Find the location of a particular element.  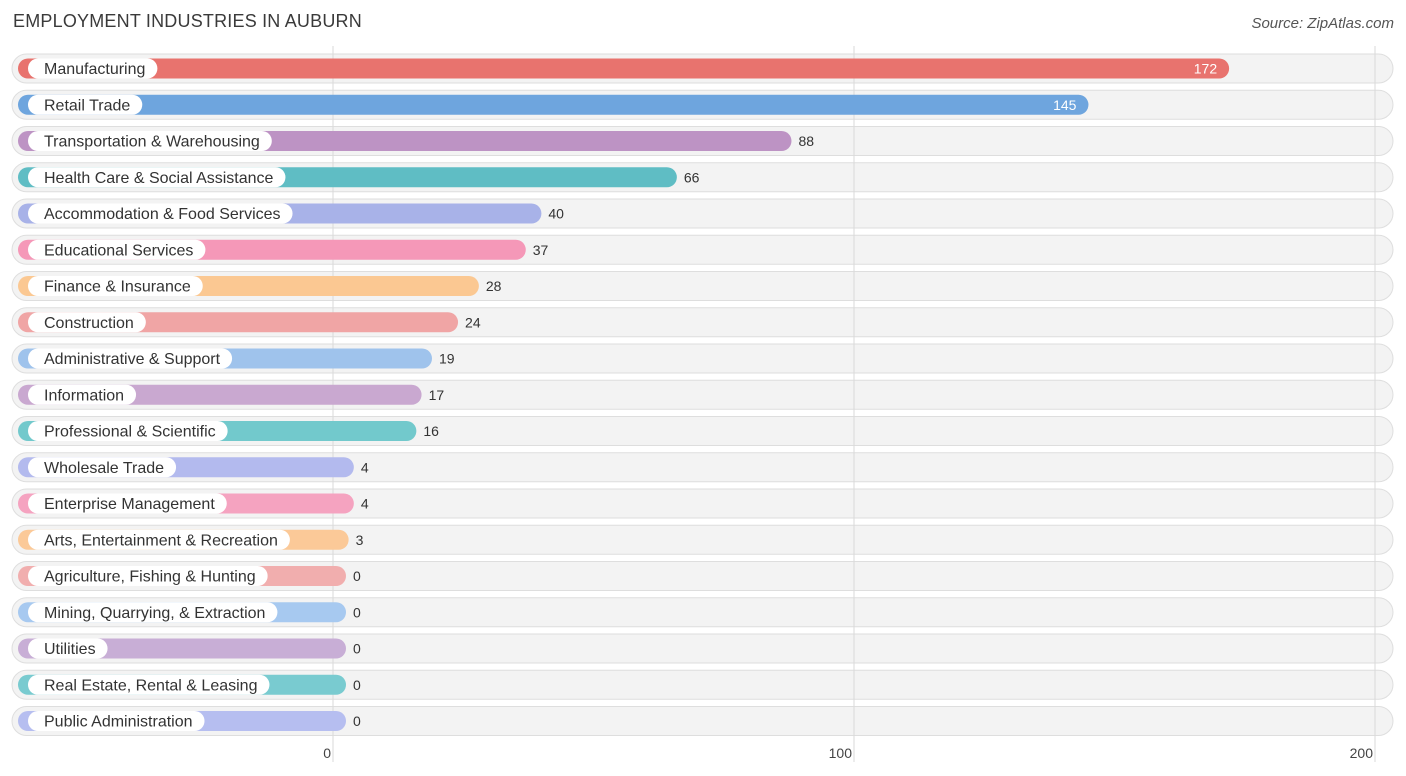

category-label: Arts, Entertainment & Recreation is located at coordinates (161, 540).